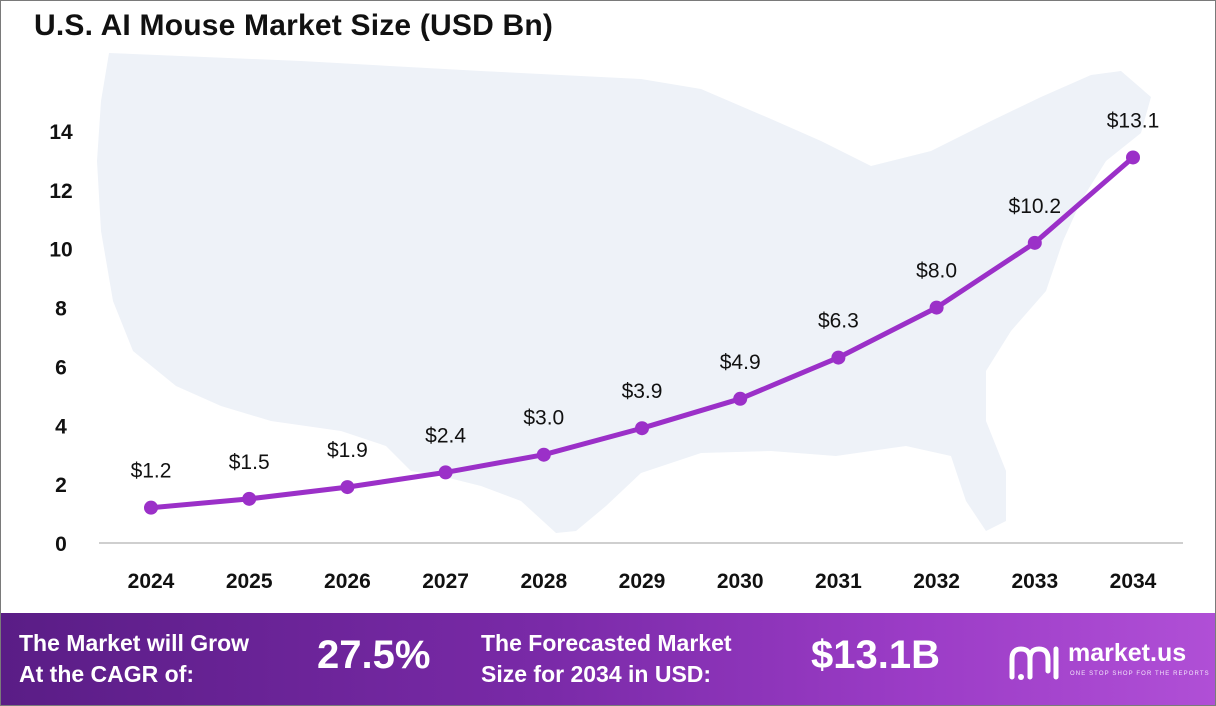 The height and width of the screenshot is (706, 1216). What do you see at coordinates (294, 25) in the screenshot?
I see `chart-title: U.S. AI Mouse Market Size (USD Bn)` at bounding box center [294, 25].